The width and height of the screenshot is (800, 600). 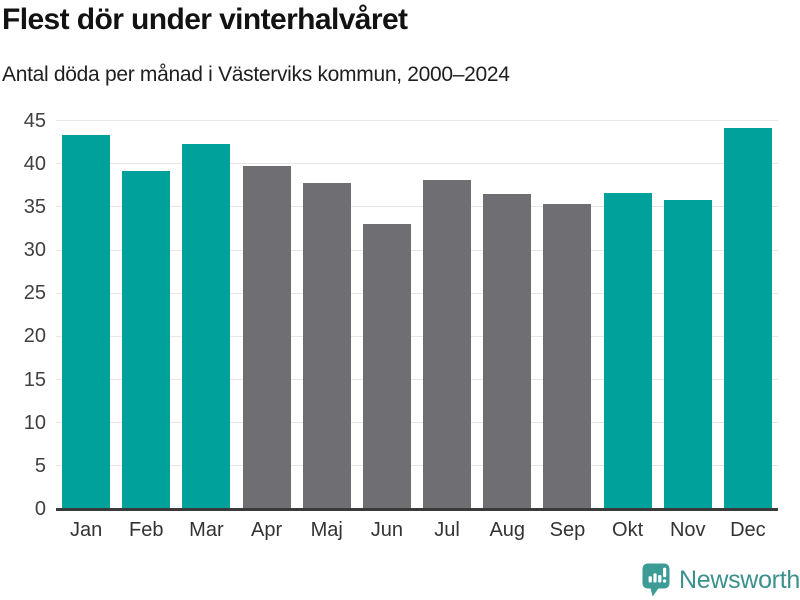 I want to click on bar-aug, so click(x=507, y=351).